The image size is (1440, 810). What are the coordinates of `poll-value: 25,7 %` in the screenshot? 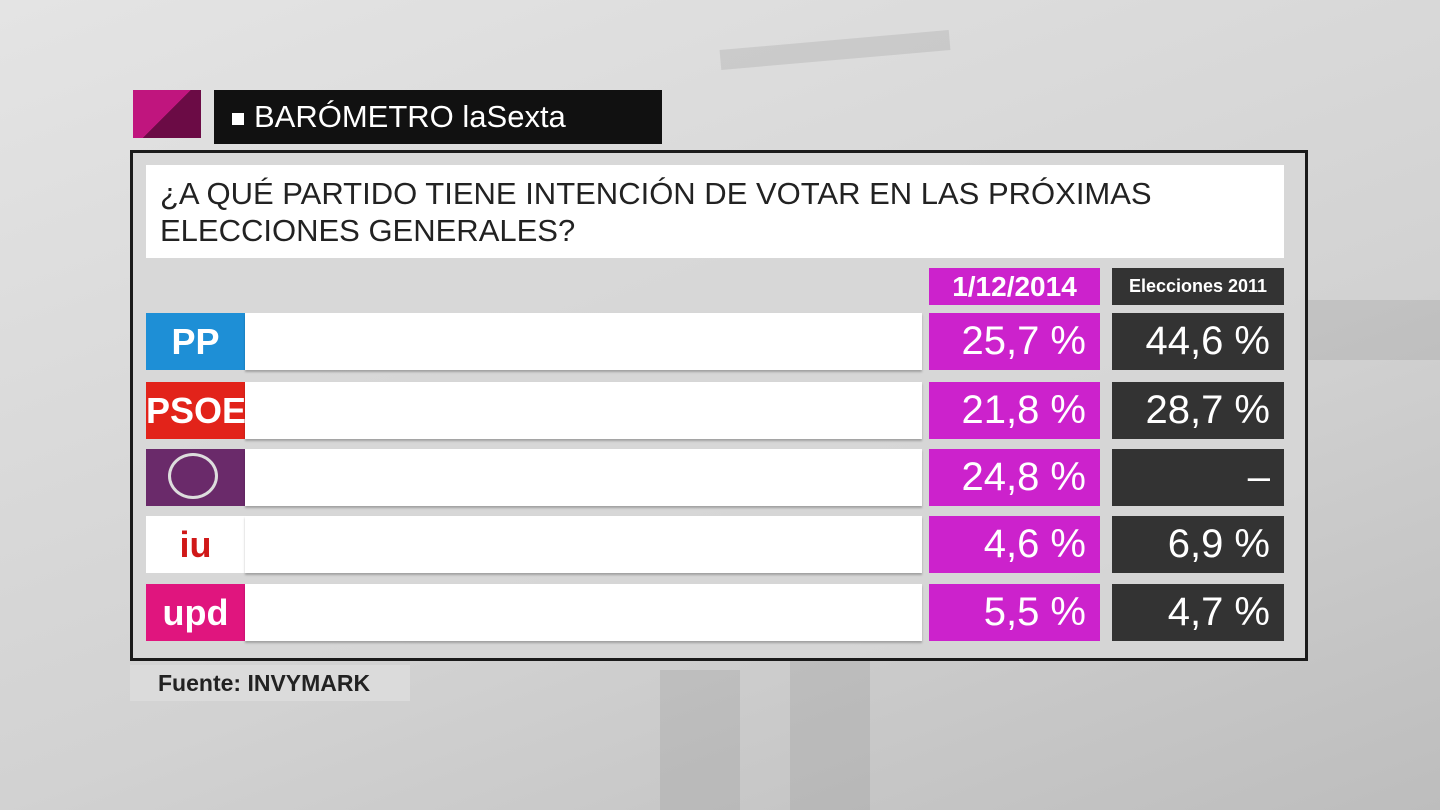 It's located at (1014, 341).